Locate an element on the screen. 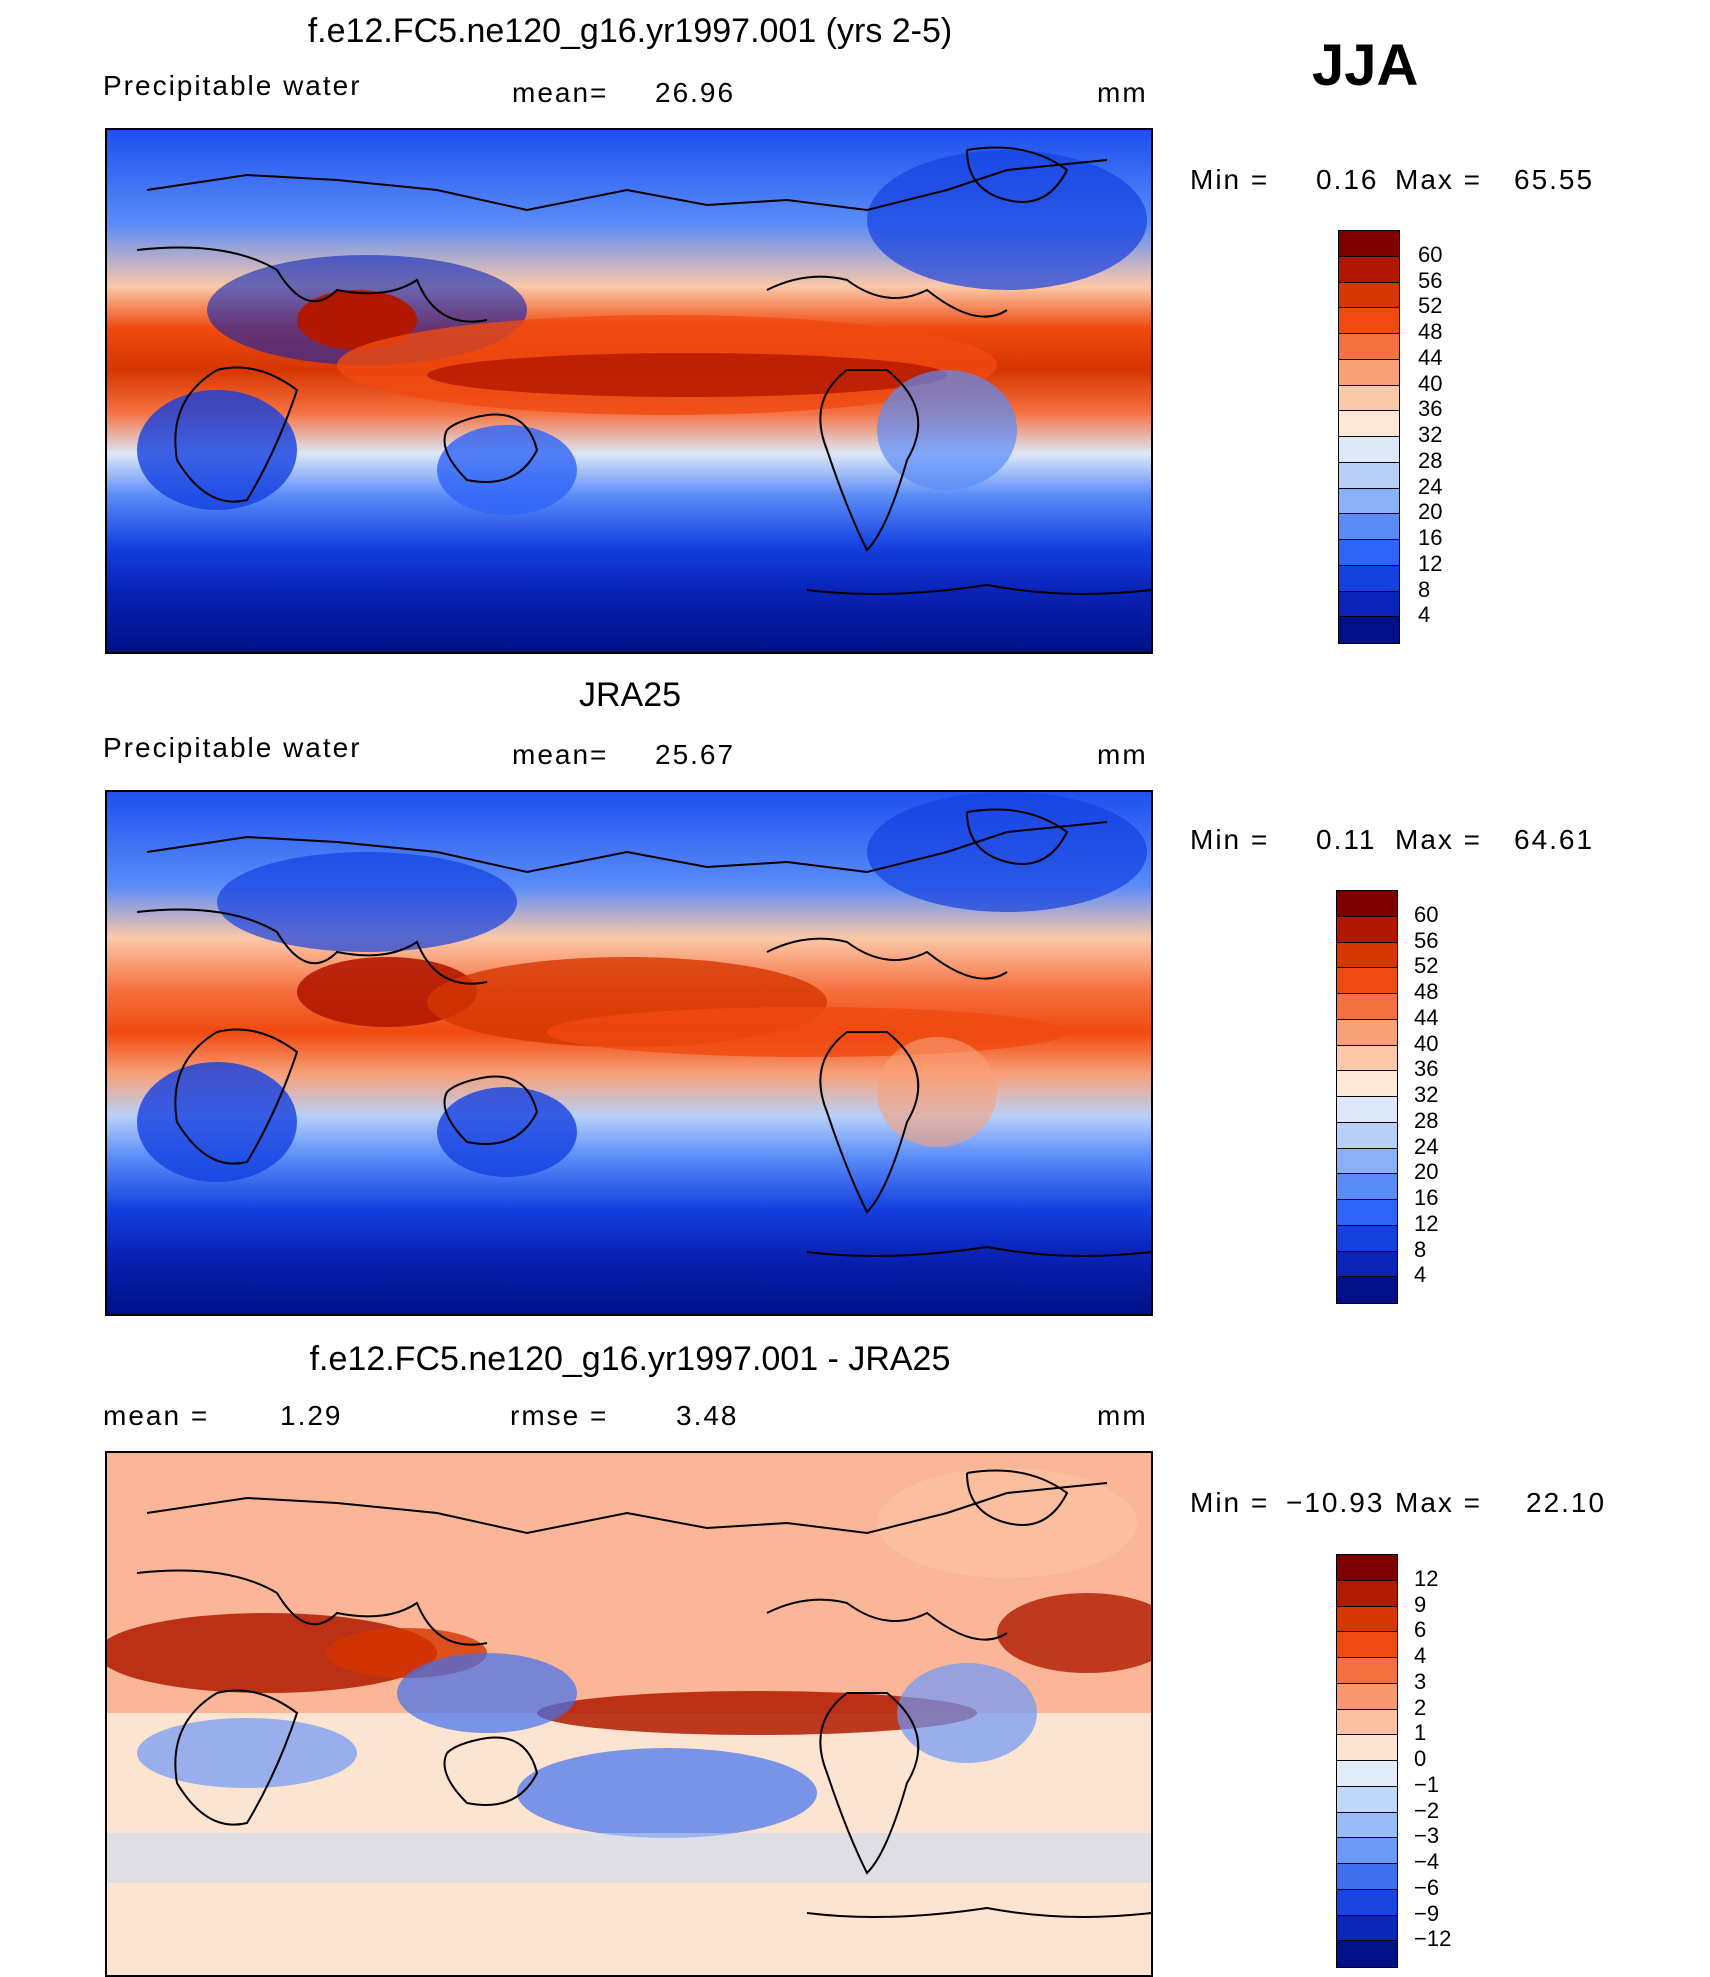 This screenshot has height=1977, width=1710. panel-1-colorbar is located at coordinates (1369, 437).